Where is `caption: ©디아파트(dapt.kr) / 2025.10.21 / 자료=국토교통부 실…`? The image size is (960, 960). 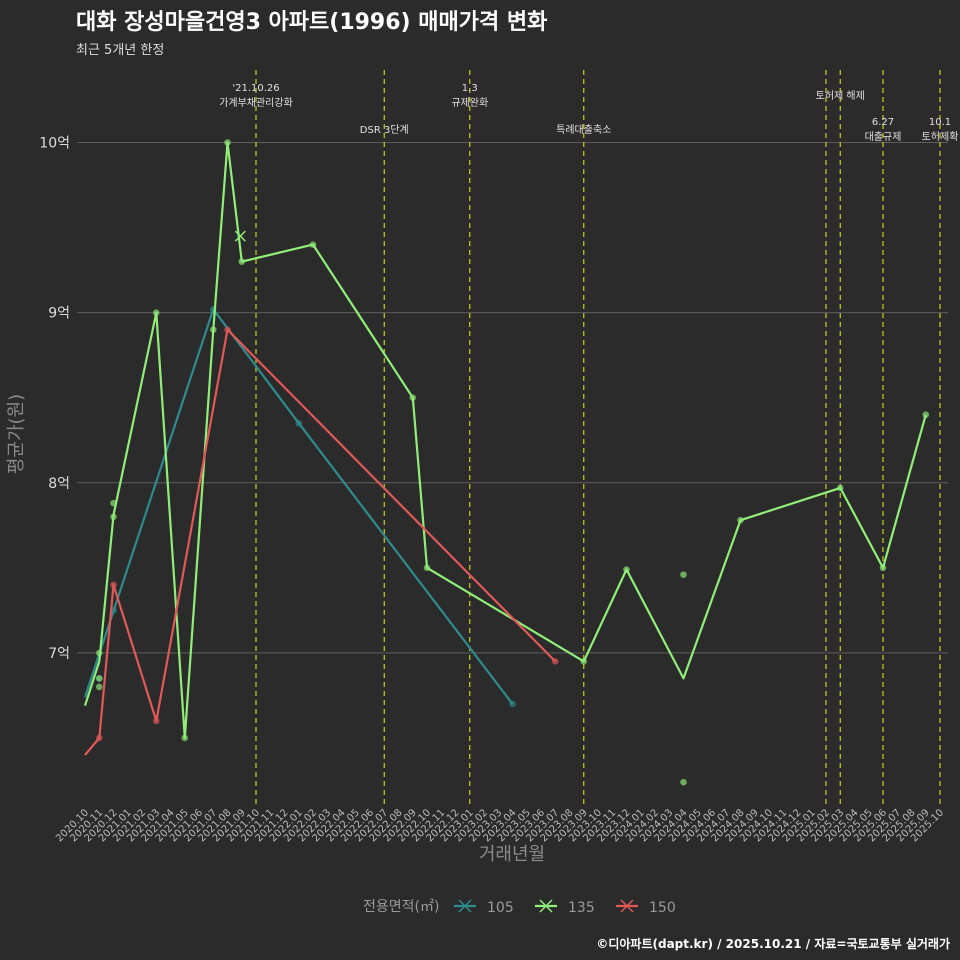 caption: ©디아파트(dapt.kr) / 2025.10.21 / 자료=국토교통부 실… is located at coordinates (773, 943).